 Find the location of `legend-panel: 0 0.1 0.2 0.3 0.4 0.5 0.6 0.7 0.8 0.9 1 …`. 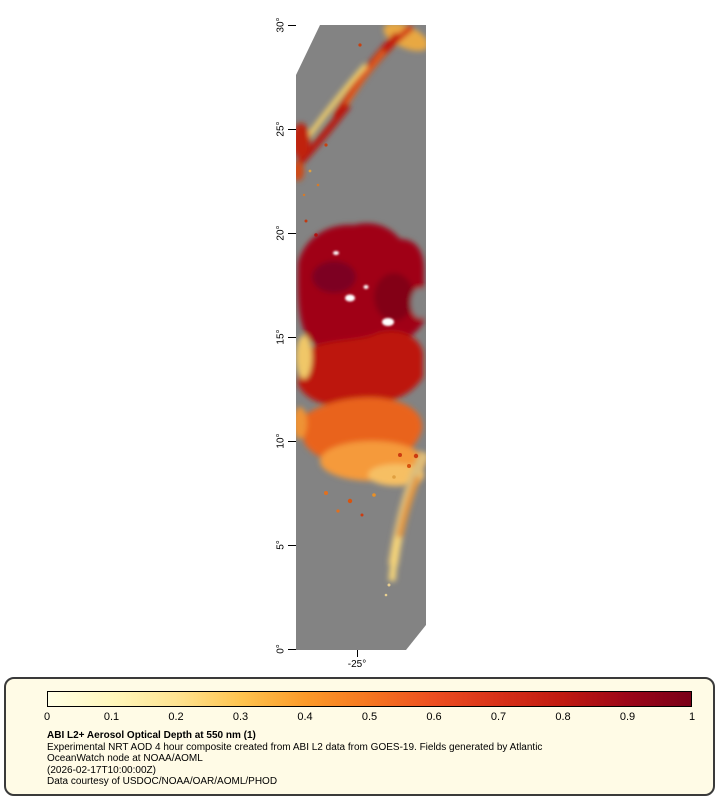

legend-panel: 0 0.1 0.2 0.3 0.4 0.5 0.6 0.7 0.8 0.9 1 … is located at coordinates (359, 736).